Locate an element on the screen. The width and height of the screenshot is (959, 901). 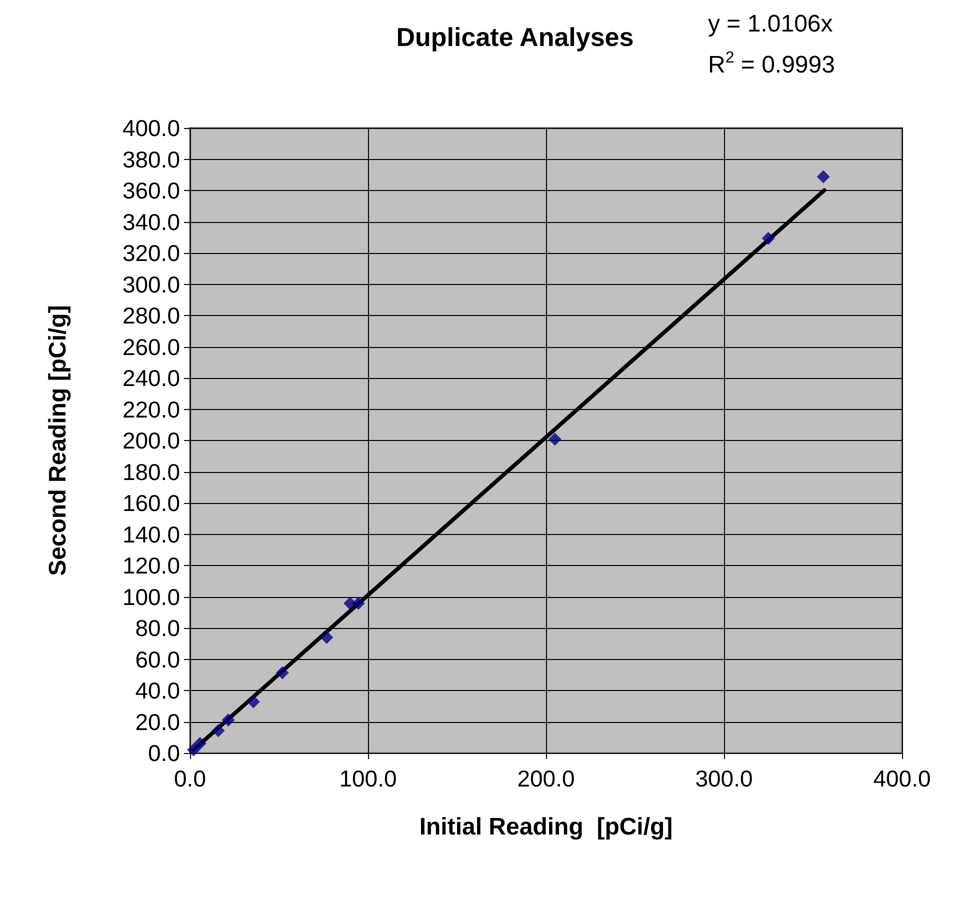
y-tick-label: 280.0 is located at coordinates (151, 315).